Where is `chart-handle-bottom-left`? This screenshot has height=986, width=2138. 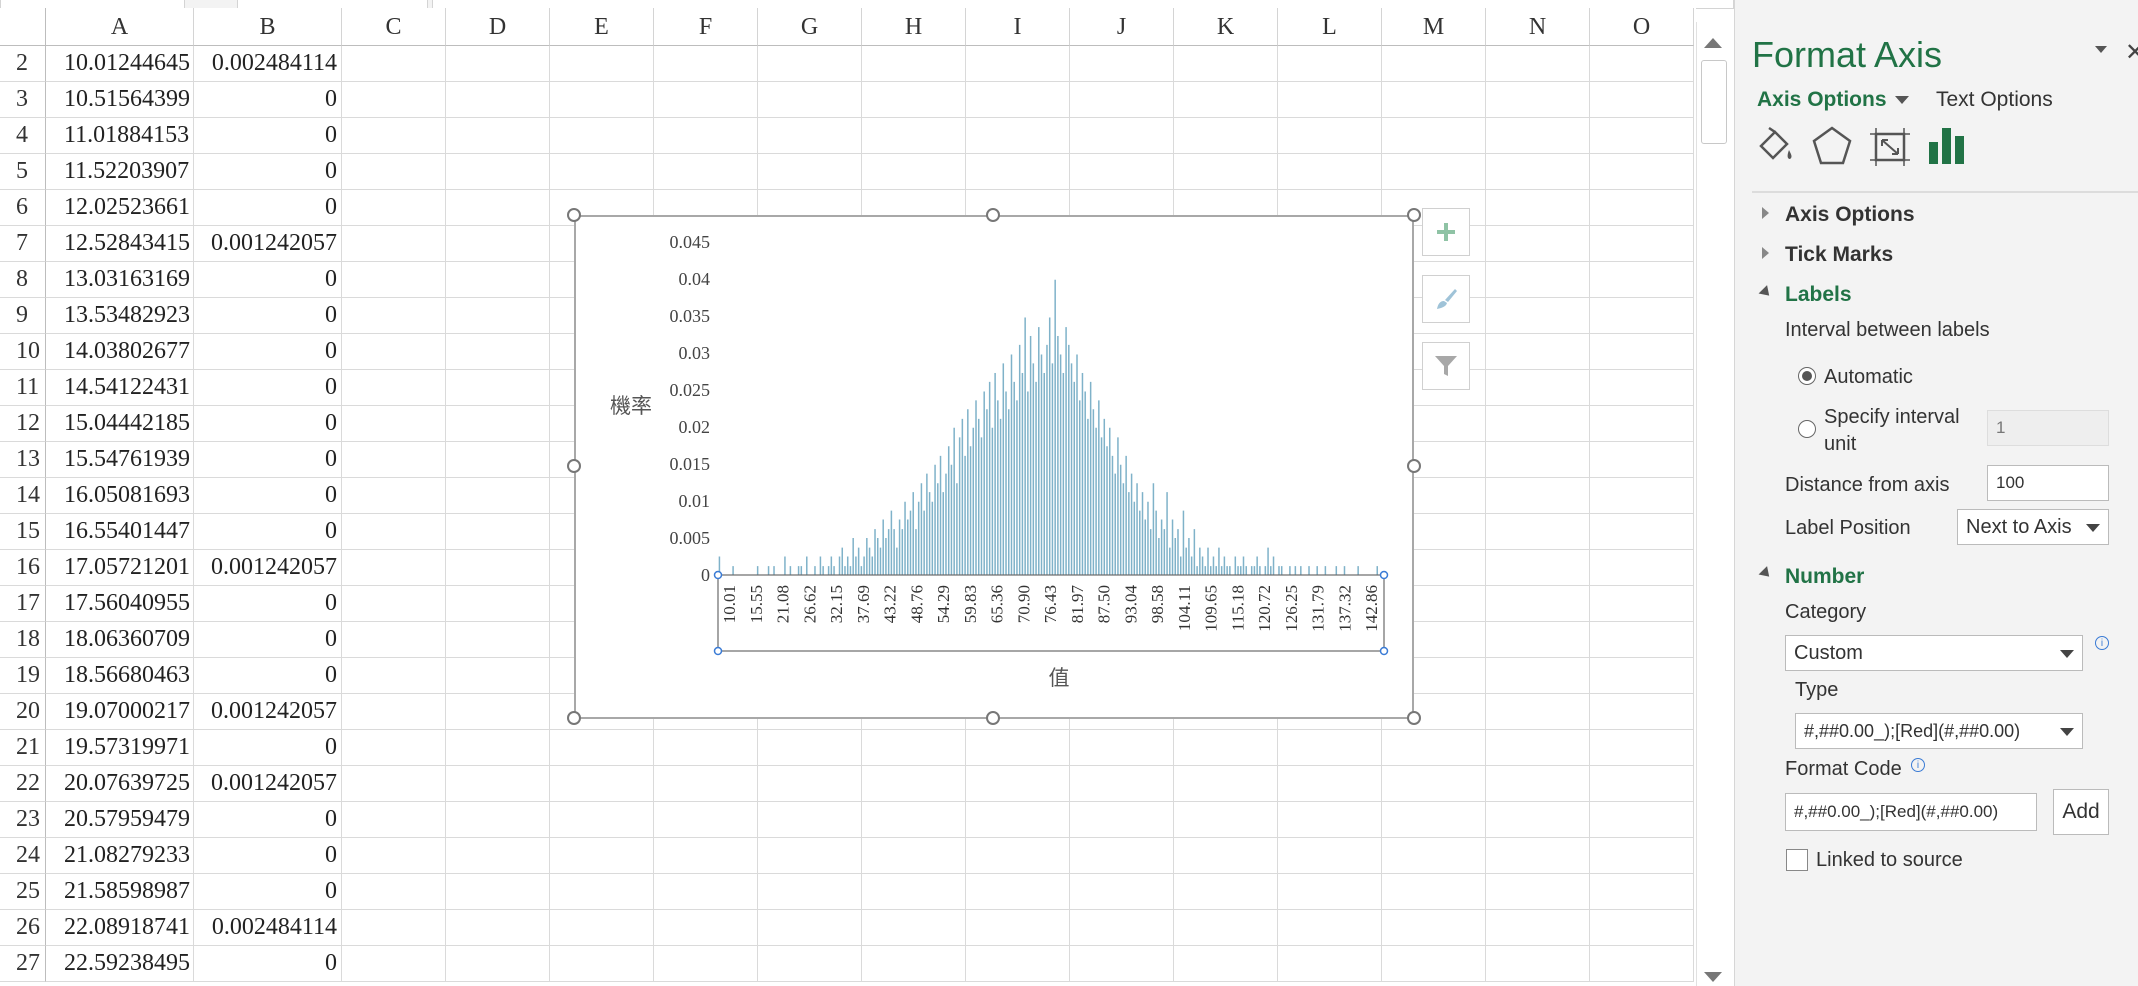
chart-handle-bottom-left is located at coordinates (574, 718).